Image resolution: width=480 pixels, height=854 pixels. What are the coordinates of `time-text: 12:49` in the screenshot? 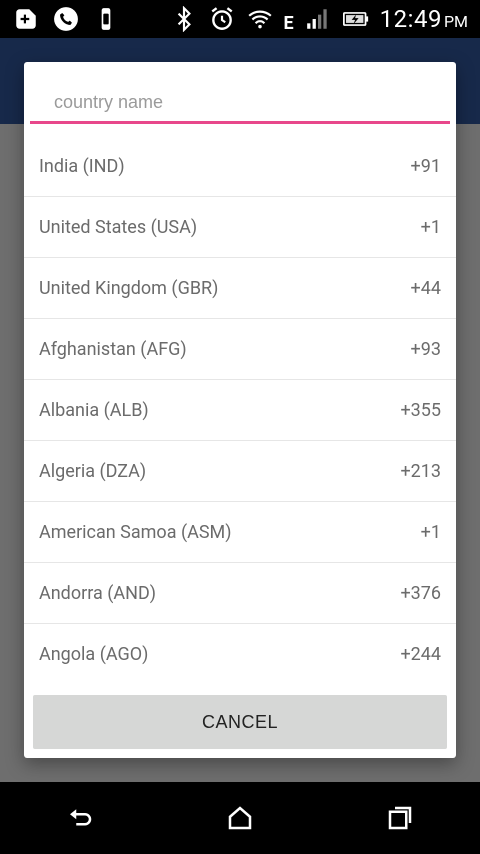 It's located at (410, 19).